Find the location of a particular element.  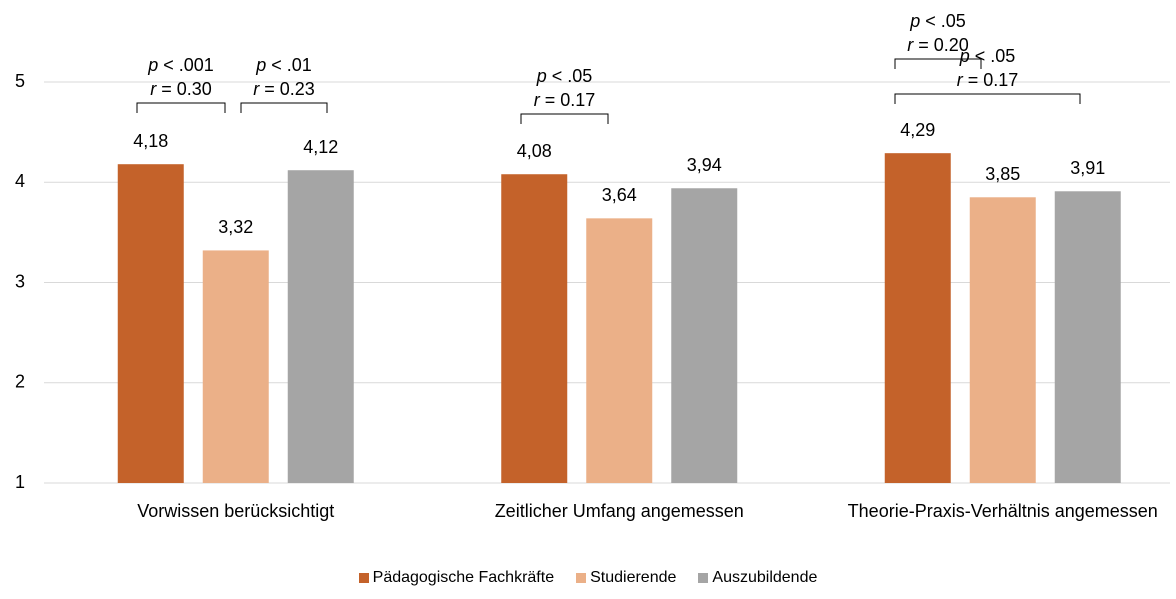

annotation: r = 0.30 is located at coordinates (181, 89).